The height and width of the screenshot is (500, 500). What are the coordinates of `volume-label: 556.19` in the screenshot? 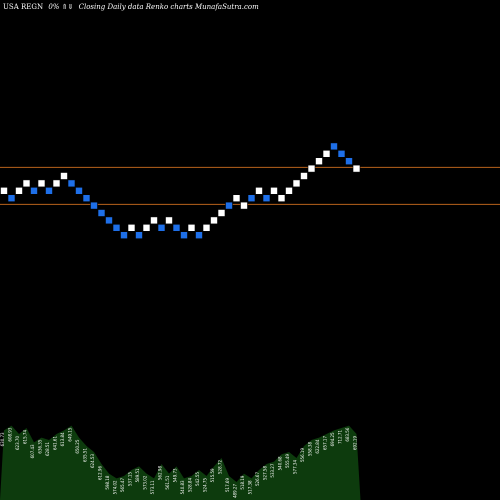 It's located at (302, 455).